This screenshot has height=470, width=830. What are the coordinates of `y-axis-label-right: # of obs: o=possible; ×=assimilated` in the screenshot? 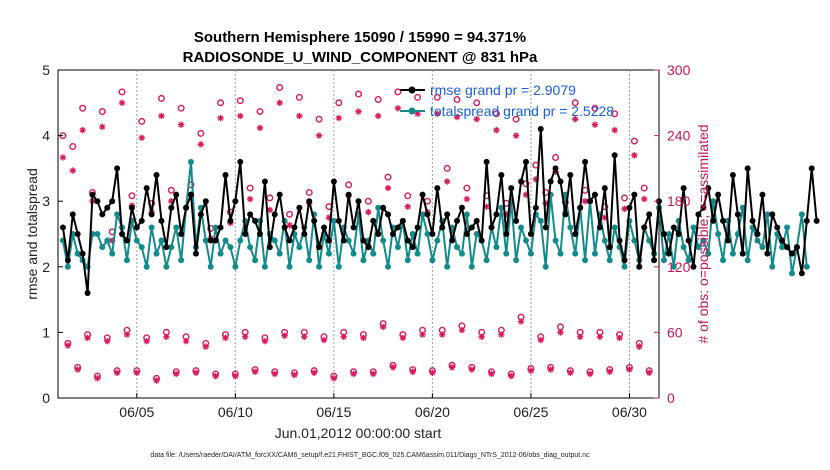 It's located at (703, 233).